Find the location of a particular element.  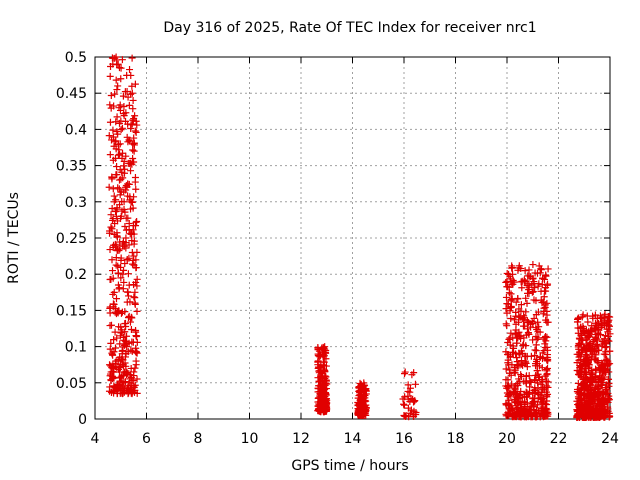

x-tick-label: 16 is located at coordinates (404, 439).